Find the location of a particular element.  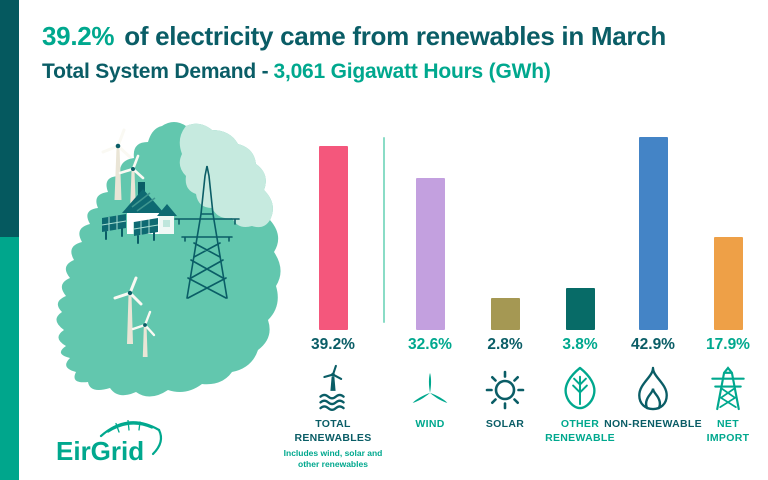

legend-label-total-renewables: TOTAL RENEWABLES is located at coordinates (333, 431).